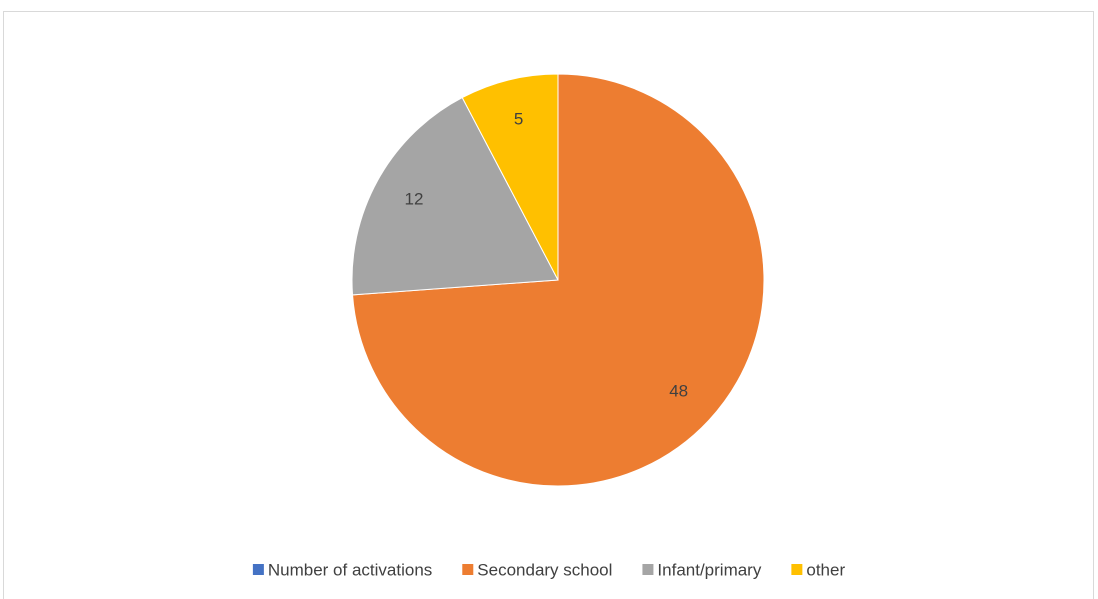 This screenshot has height=599, width=1098. Describe the element at coordinates (518, 118) in the screenshot. I see `data-label: 5` at that location.